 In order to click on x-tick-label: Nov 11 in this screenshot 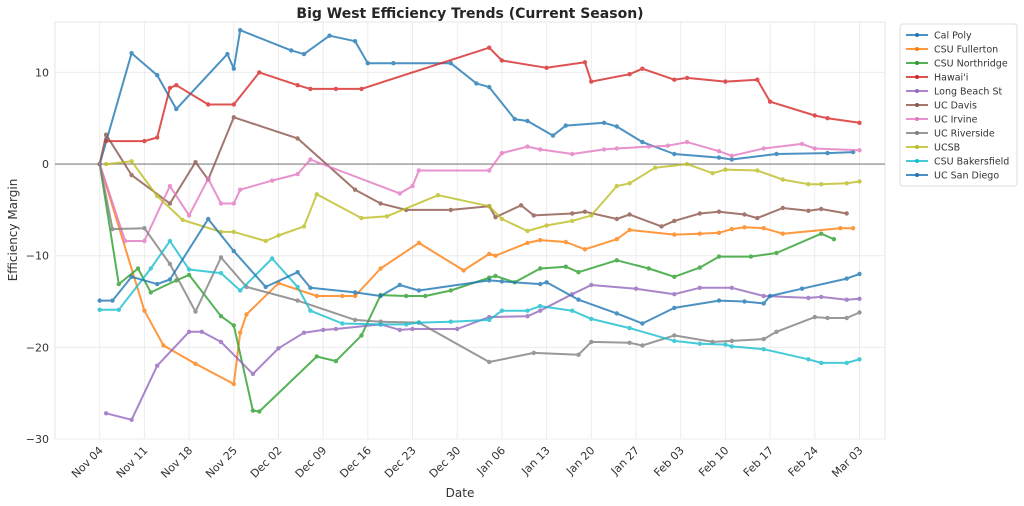, I will do `click(132, 462)`.